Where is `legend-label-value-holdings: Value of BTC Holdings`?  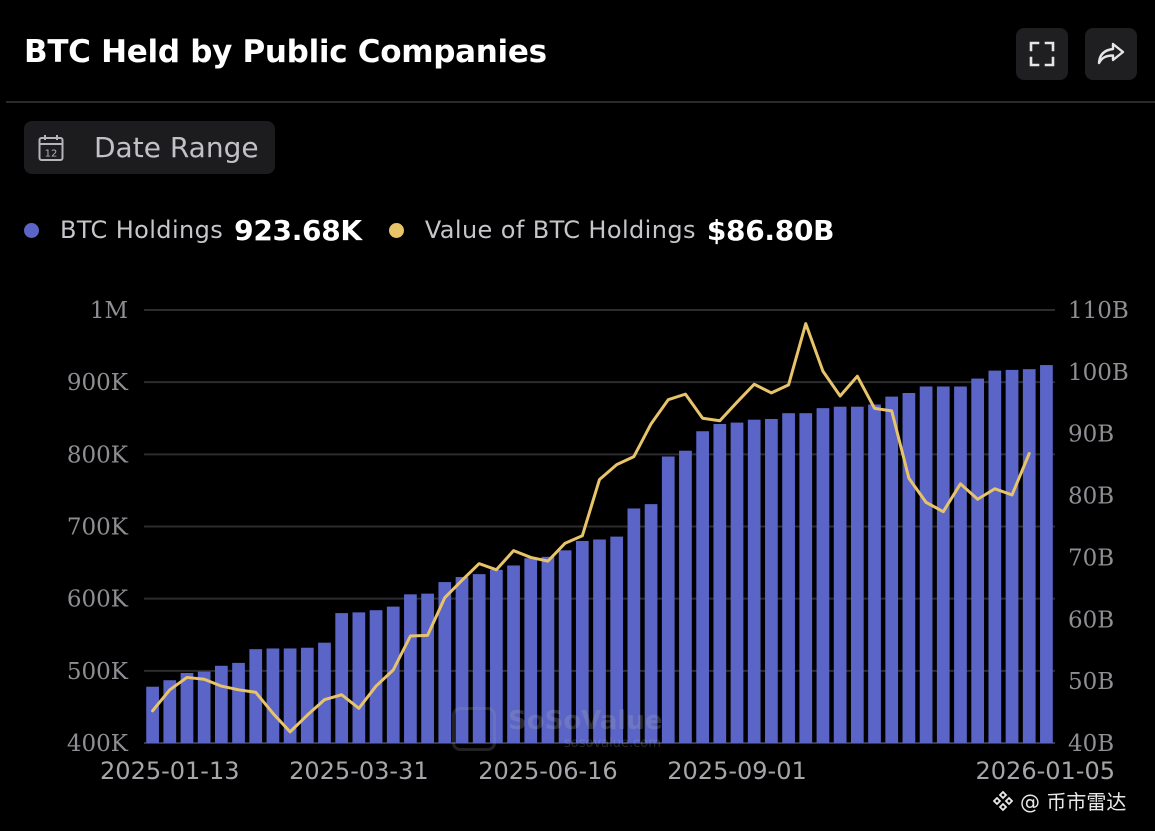 legend-label-value-holdings: Value of BTC Holdings is located at coordinates (560, 230).